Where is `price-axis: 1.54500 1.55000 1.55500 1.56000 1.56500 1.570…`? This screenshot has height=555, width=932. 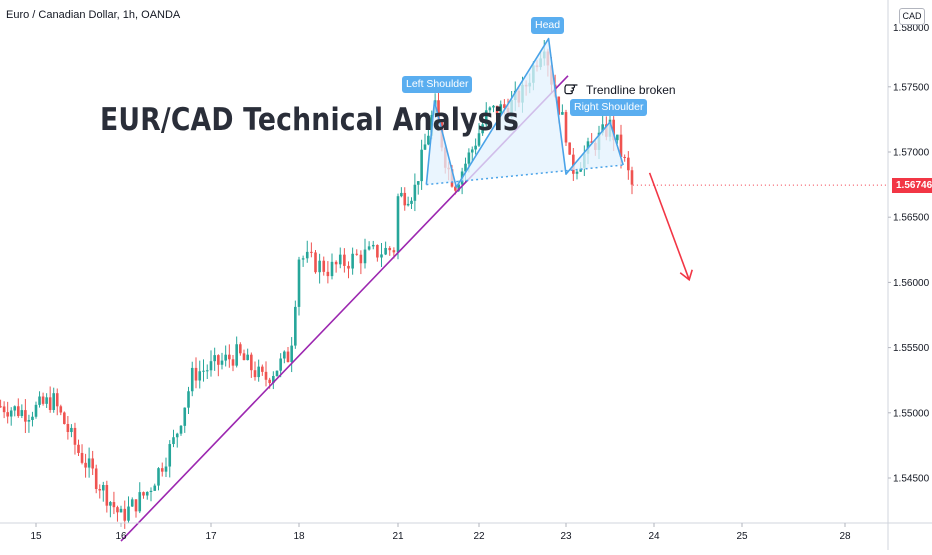
price-axis: 1.54500 1.55000 1.55500 1.56000 1.56500 1.570… is located at coordinates (909, 254).